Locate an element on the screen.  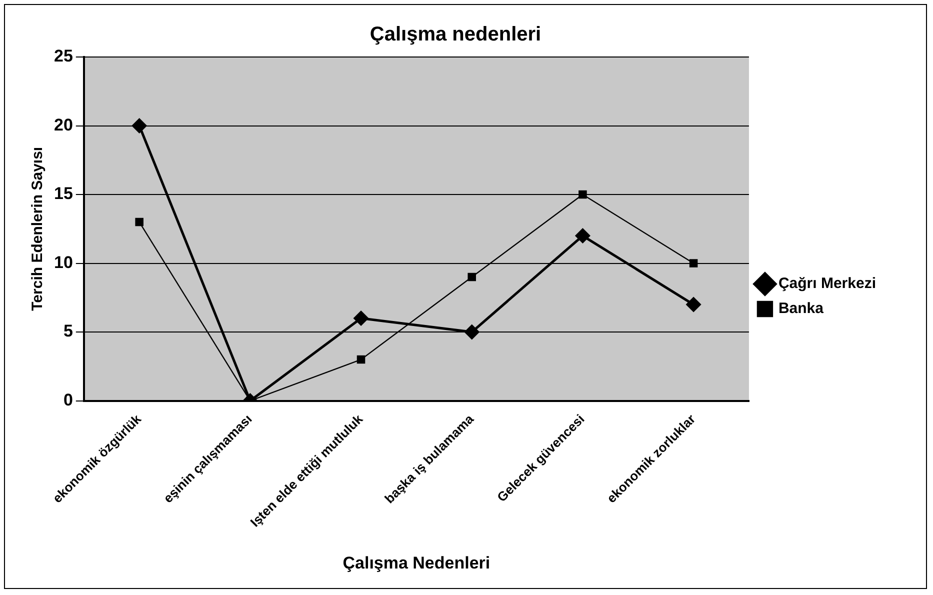
legend-label: Banka is located at coordinates (801, 309).